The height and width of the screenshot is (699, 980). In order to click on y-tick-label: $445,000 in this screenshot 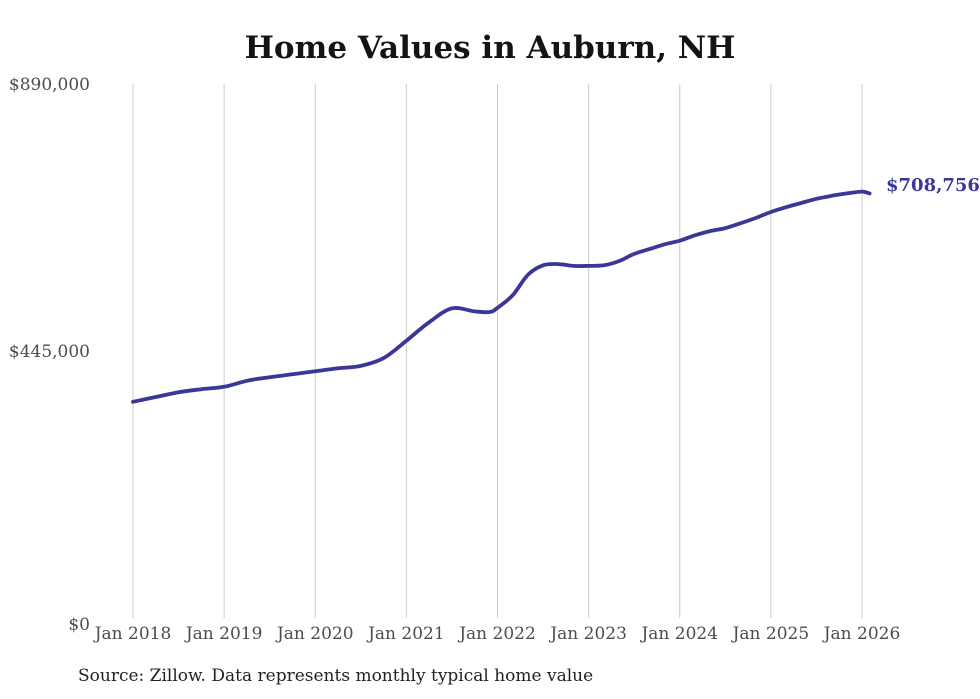, I will do `click(49, 351)`.